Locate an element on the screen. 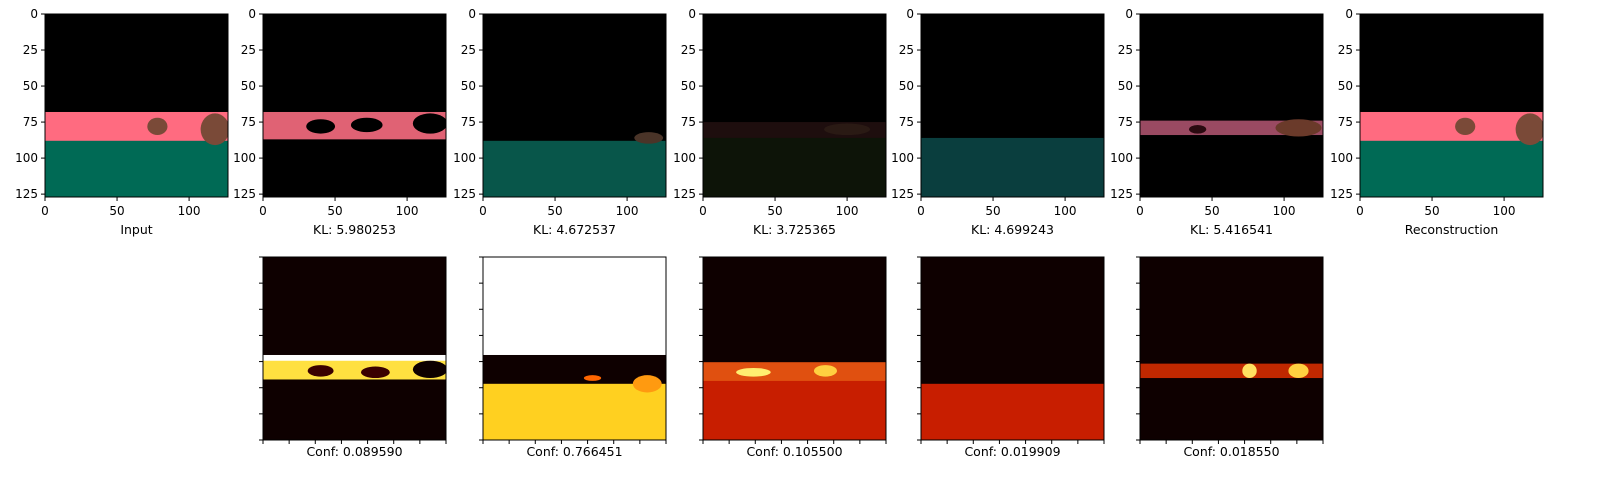  bottom-caption: Conf: 0.019909 is located at coordinates (1012, 451).